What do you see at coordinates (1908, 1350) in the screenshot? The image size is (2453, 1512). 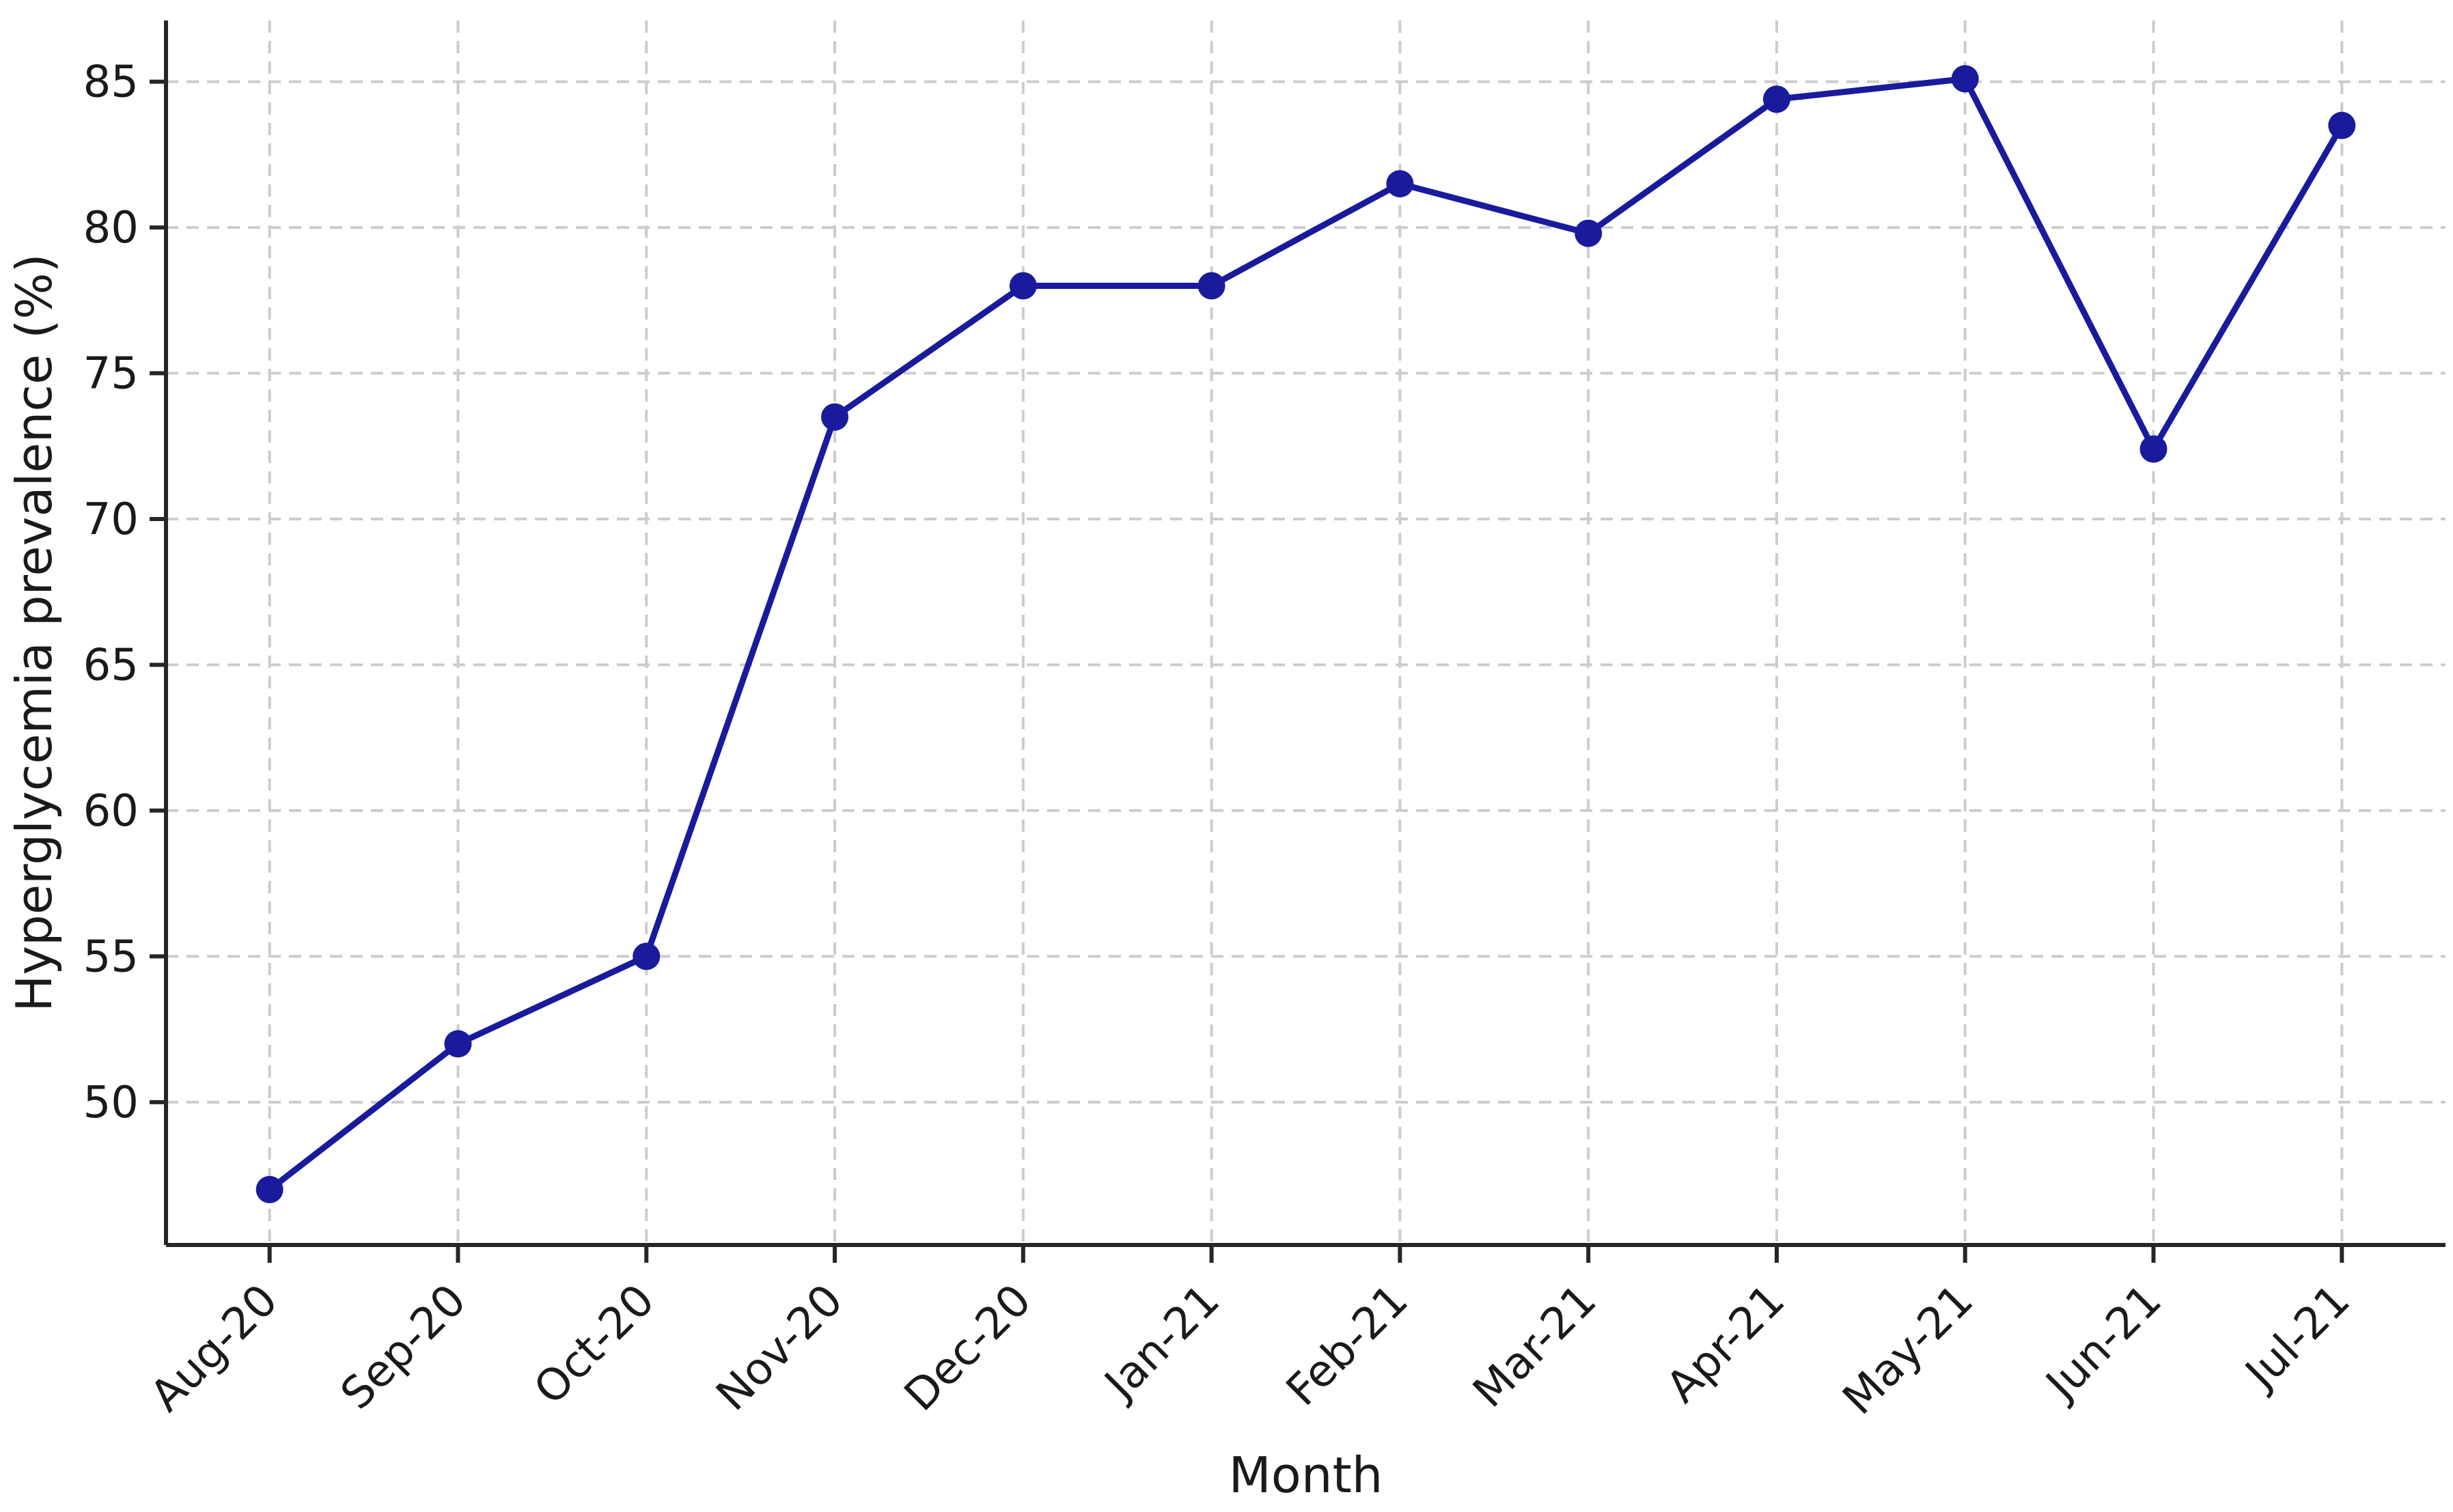 I see `x-tick-label: May-21` at bounding box center [1908, 1350].